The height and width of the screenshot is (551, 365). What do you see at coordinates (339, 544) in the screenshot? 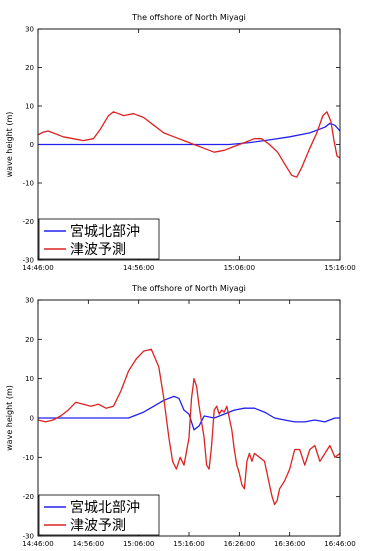
I see `x-tick-label: 16:46:00` at bounding box center [339, 544].